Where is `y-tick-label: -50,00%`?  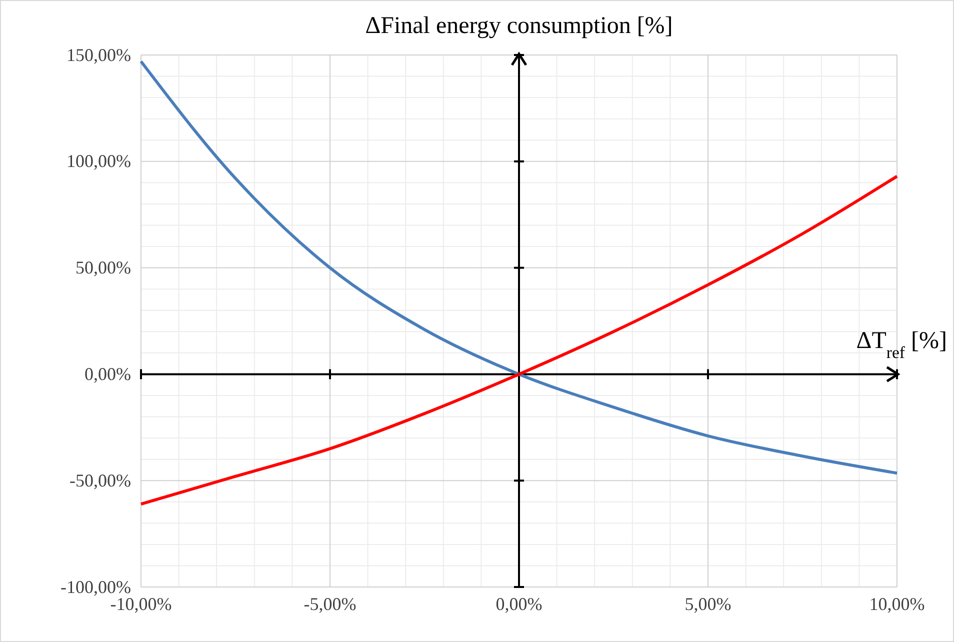 y-tick-label: -50,00% is located at coordinates (100, 480).